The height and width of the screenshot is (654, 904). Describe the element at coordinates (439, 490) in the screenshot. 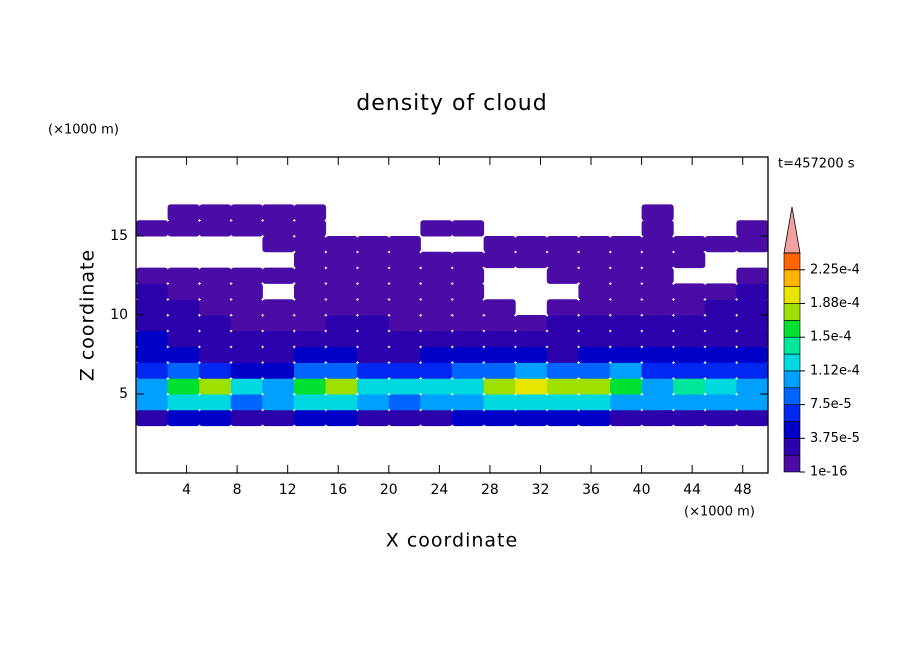

I see `x-tick-label: 24` at that location.